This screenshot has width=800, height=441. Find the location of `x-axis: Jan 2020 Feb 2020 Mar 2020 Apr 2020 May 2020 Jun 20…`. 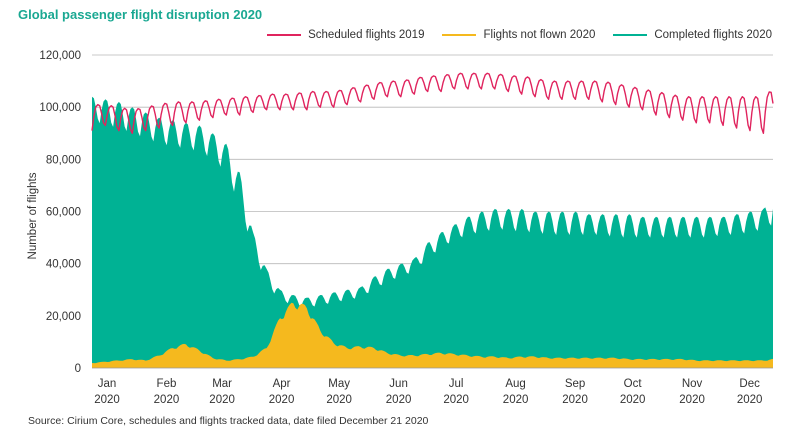

x-axis: Jan 2020 Feb 2020 Mar 2020 Apr 2020 May 2020 Jun 20… is located at coordinates (432, 386).